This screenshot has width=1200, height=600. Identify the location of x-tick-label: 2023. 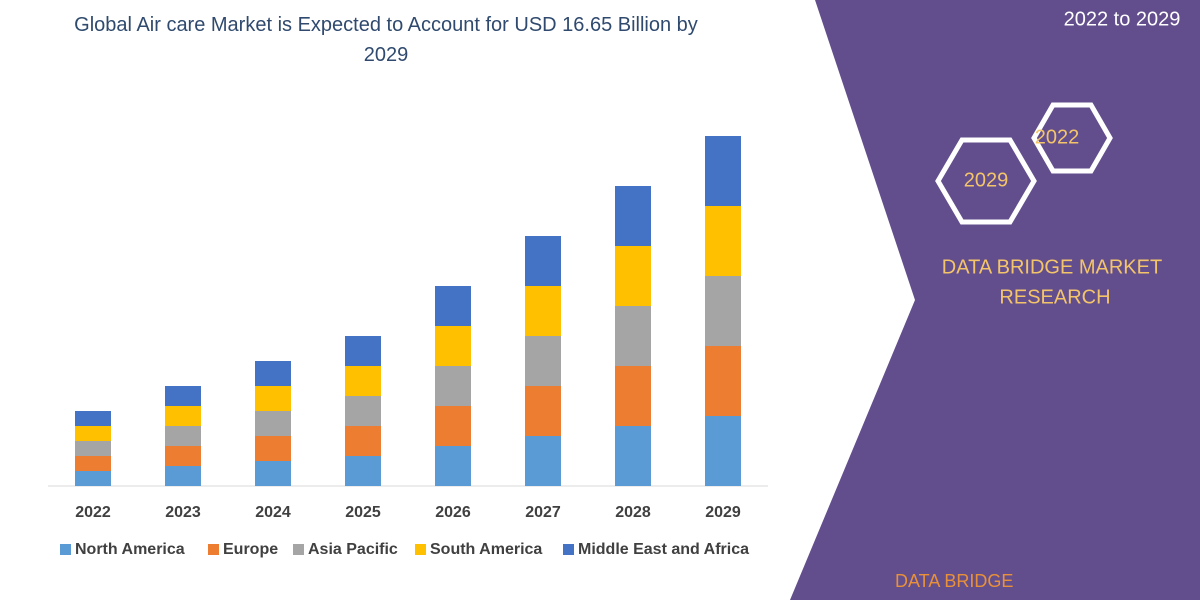
(183, 512).